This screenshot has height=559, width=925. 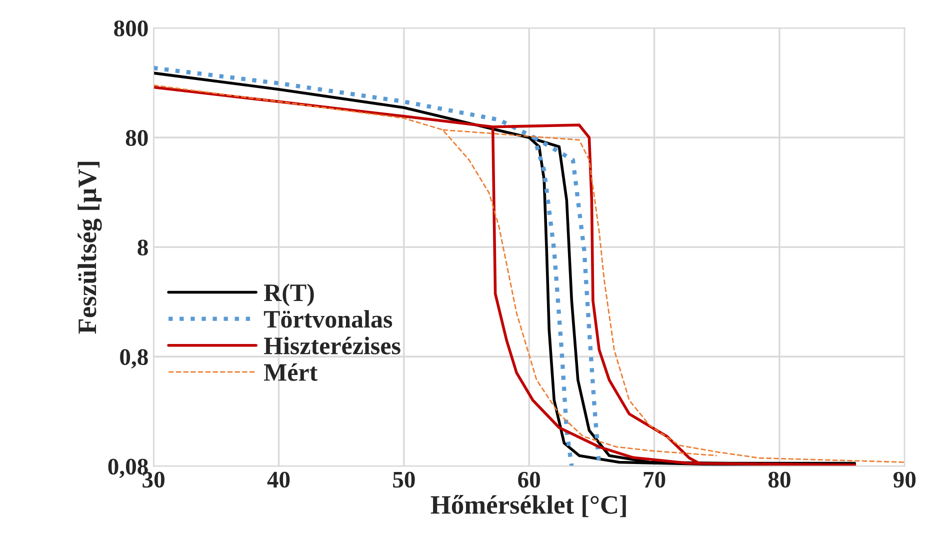 What do you see at coordinates (137, 138) in the screenshot?
I see `y-tick-label: 80` at bounding box center [137, 138].